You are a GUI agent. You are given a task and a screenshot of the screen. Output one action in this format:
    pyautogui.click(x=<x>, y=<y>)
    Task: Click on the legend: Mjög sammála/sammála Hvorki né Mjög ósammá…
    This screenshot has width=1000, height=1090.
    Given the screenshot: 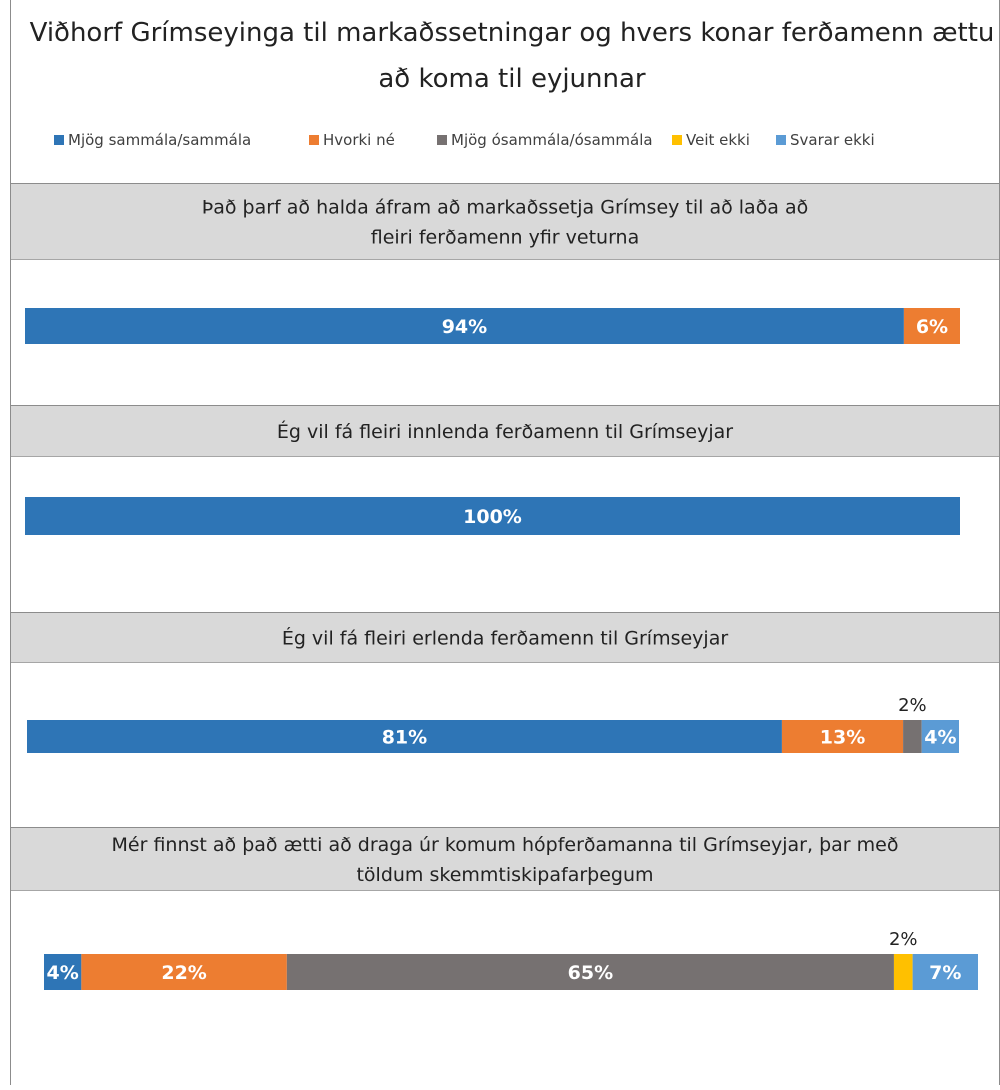 What is the action you would take?
    pyautogui.click(x=464, y=140)
    